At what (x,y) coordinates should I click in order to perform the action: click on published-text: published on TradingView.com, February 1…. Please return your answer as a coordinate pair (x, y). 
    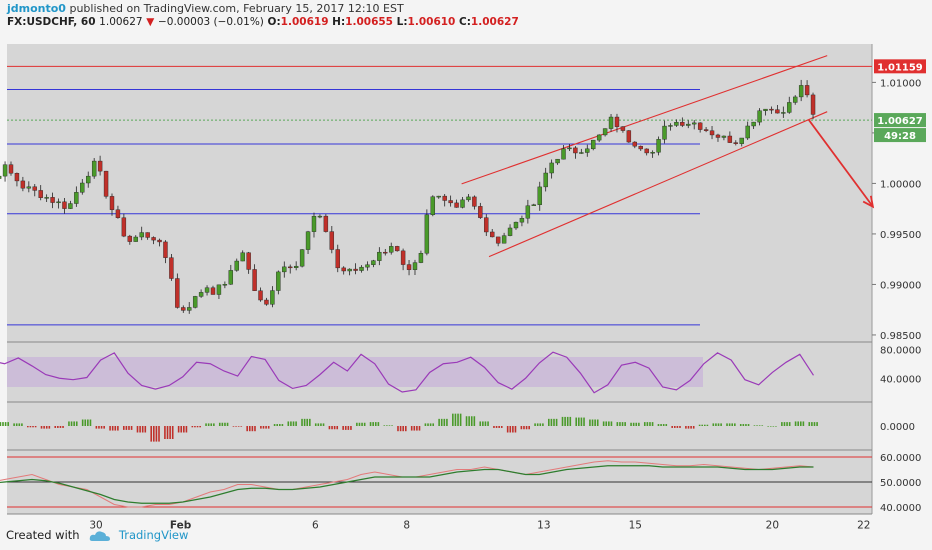
    Looking at the image, I should click on (236, 8).